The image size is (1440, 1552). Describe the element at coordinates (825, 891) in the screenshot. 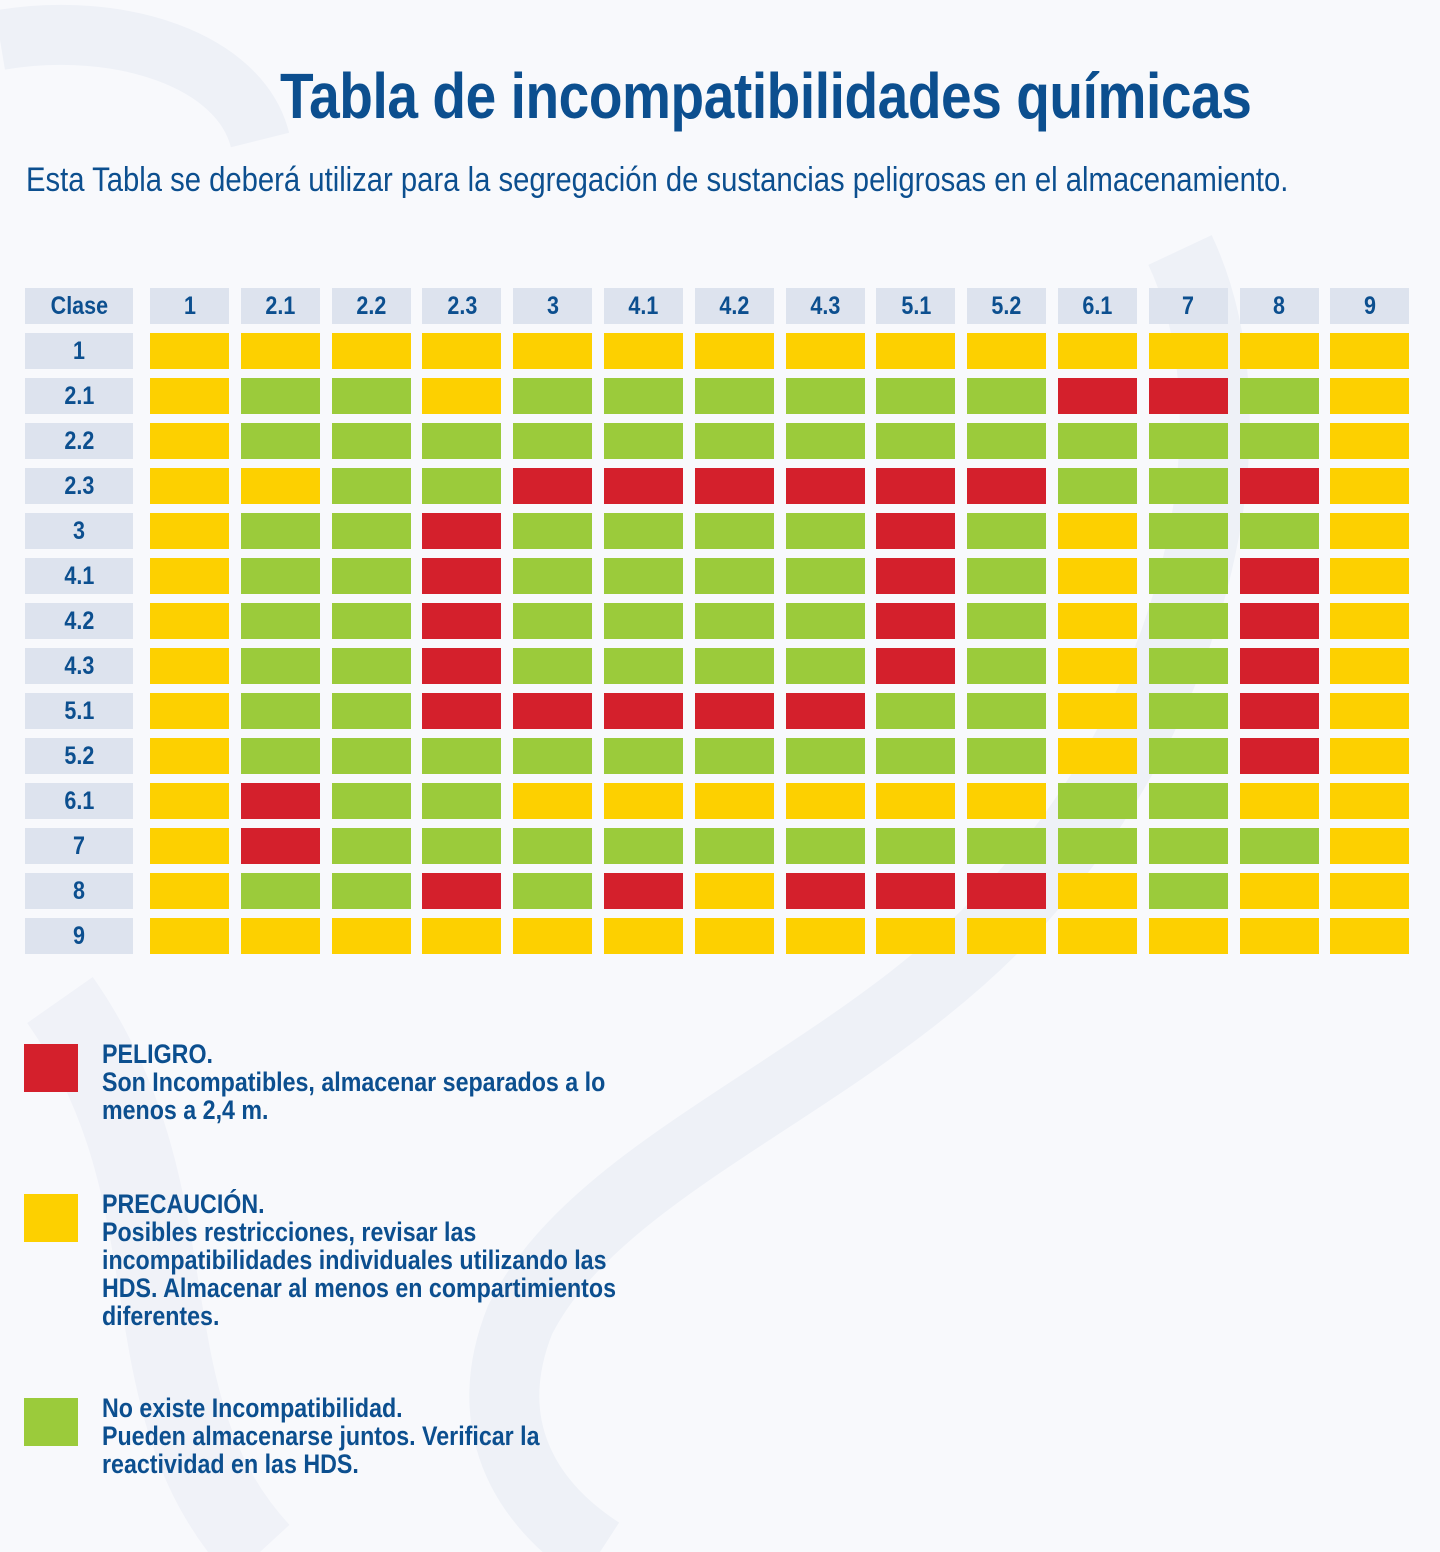

I see `matrix-cell-8-4.3` at that location.